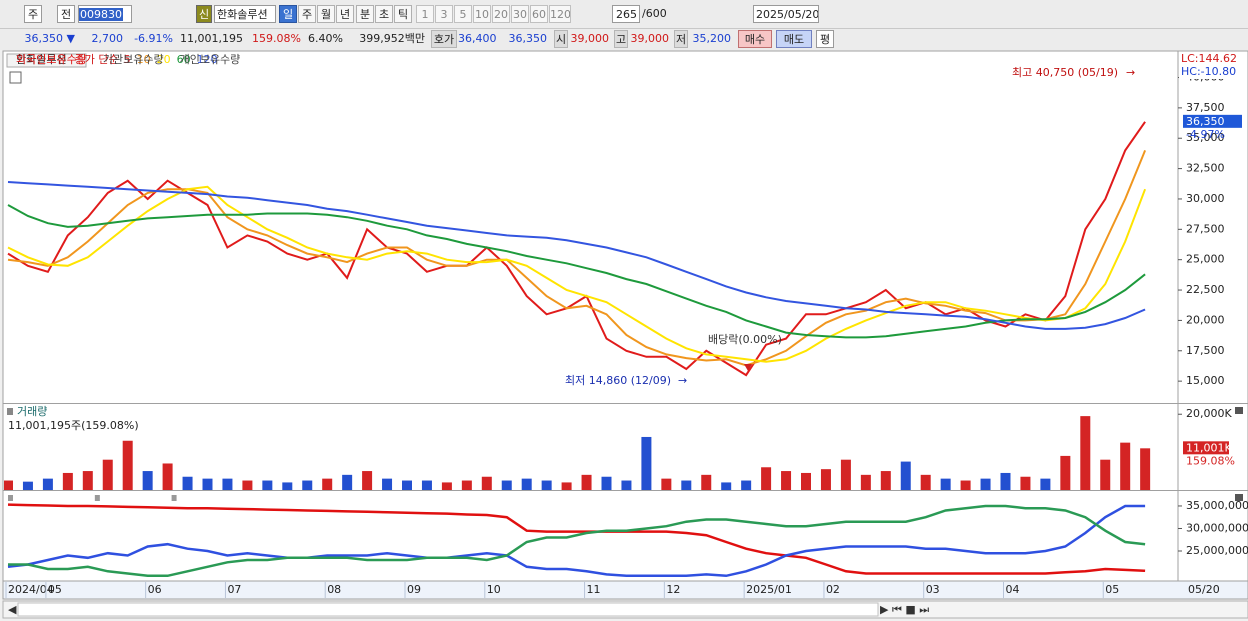  Describe the element at coordinates (365, 14) in the screenshot. I see `toolbar-item: 분` at that location.